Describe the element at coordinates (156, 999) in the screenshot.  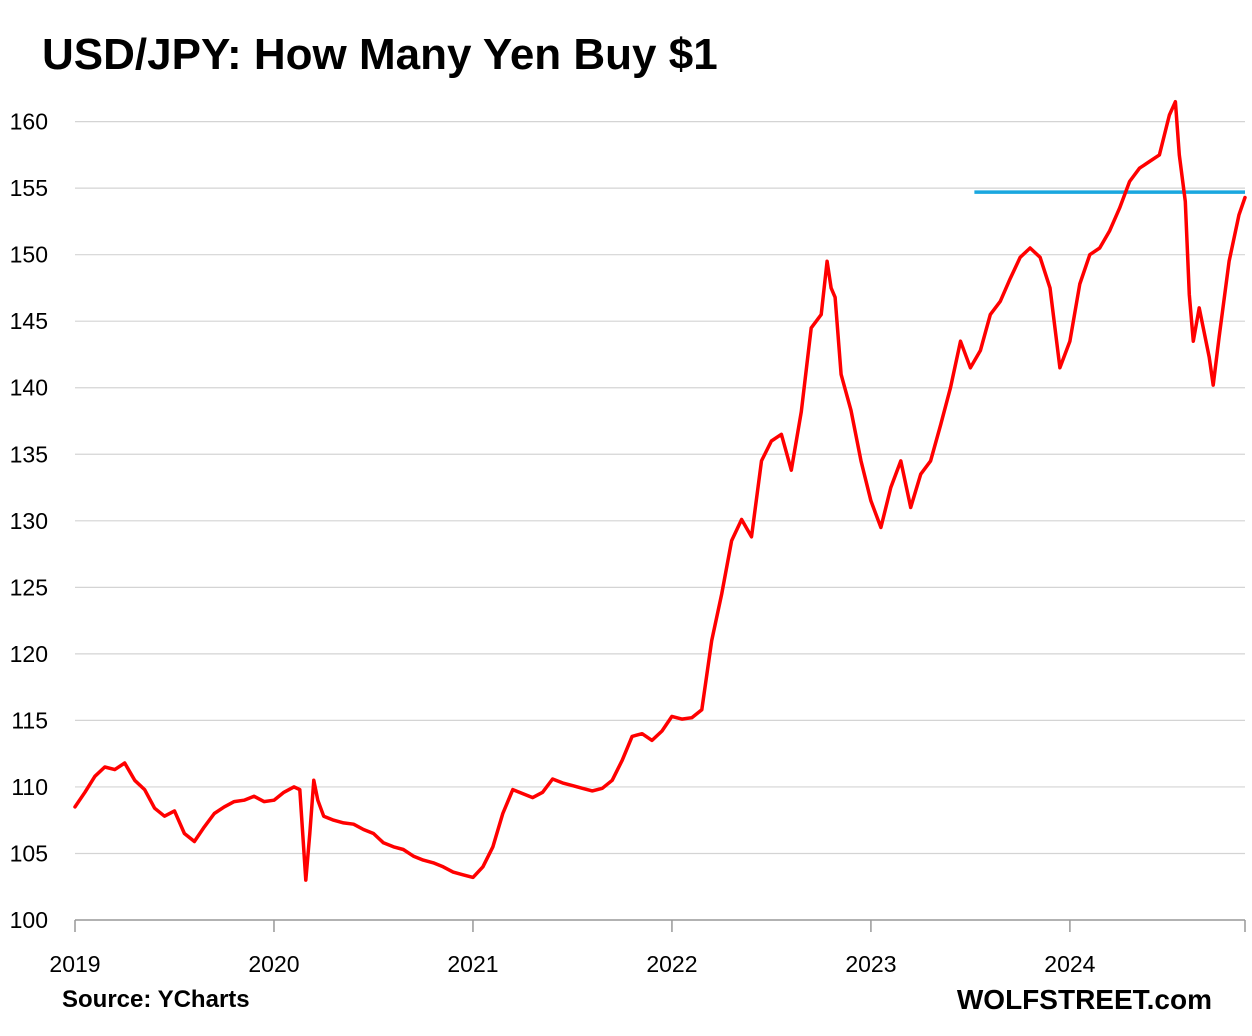
I see `source-label: Source: YCharts` at that location.